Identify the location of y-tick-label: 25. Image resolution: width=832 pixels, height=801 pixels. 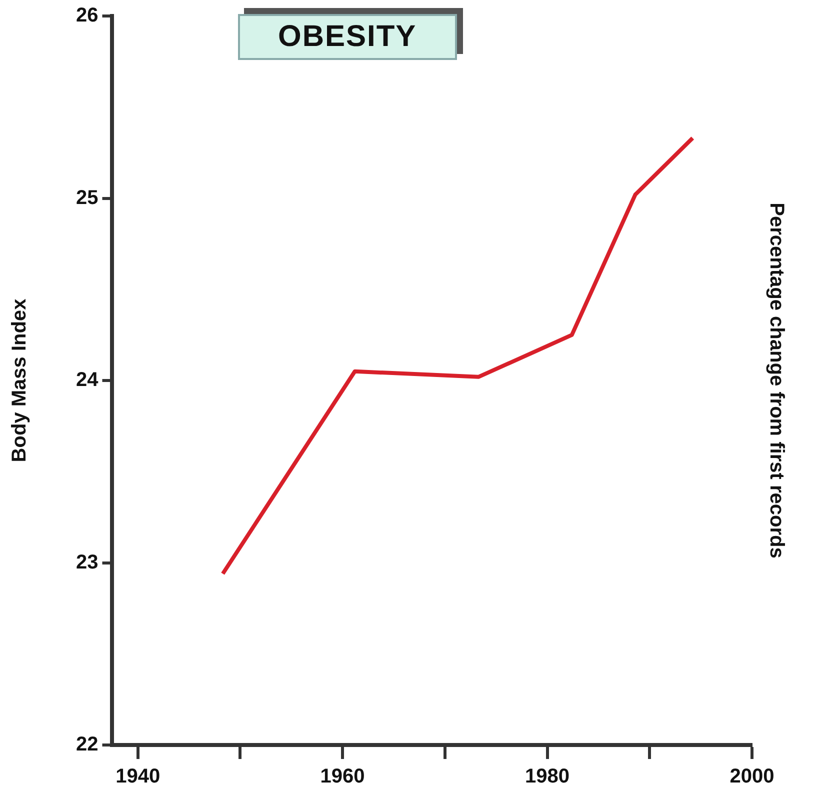
(87, 197).